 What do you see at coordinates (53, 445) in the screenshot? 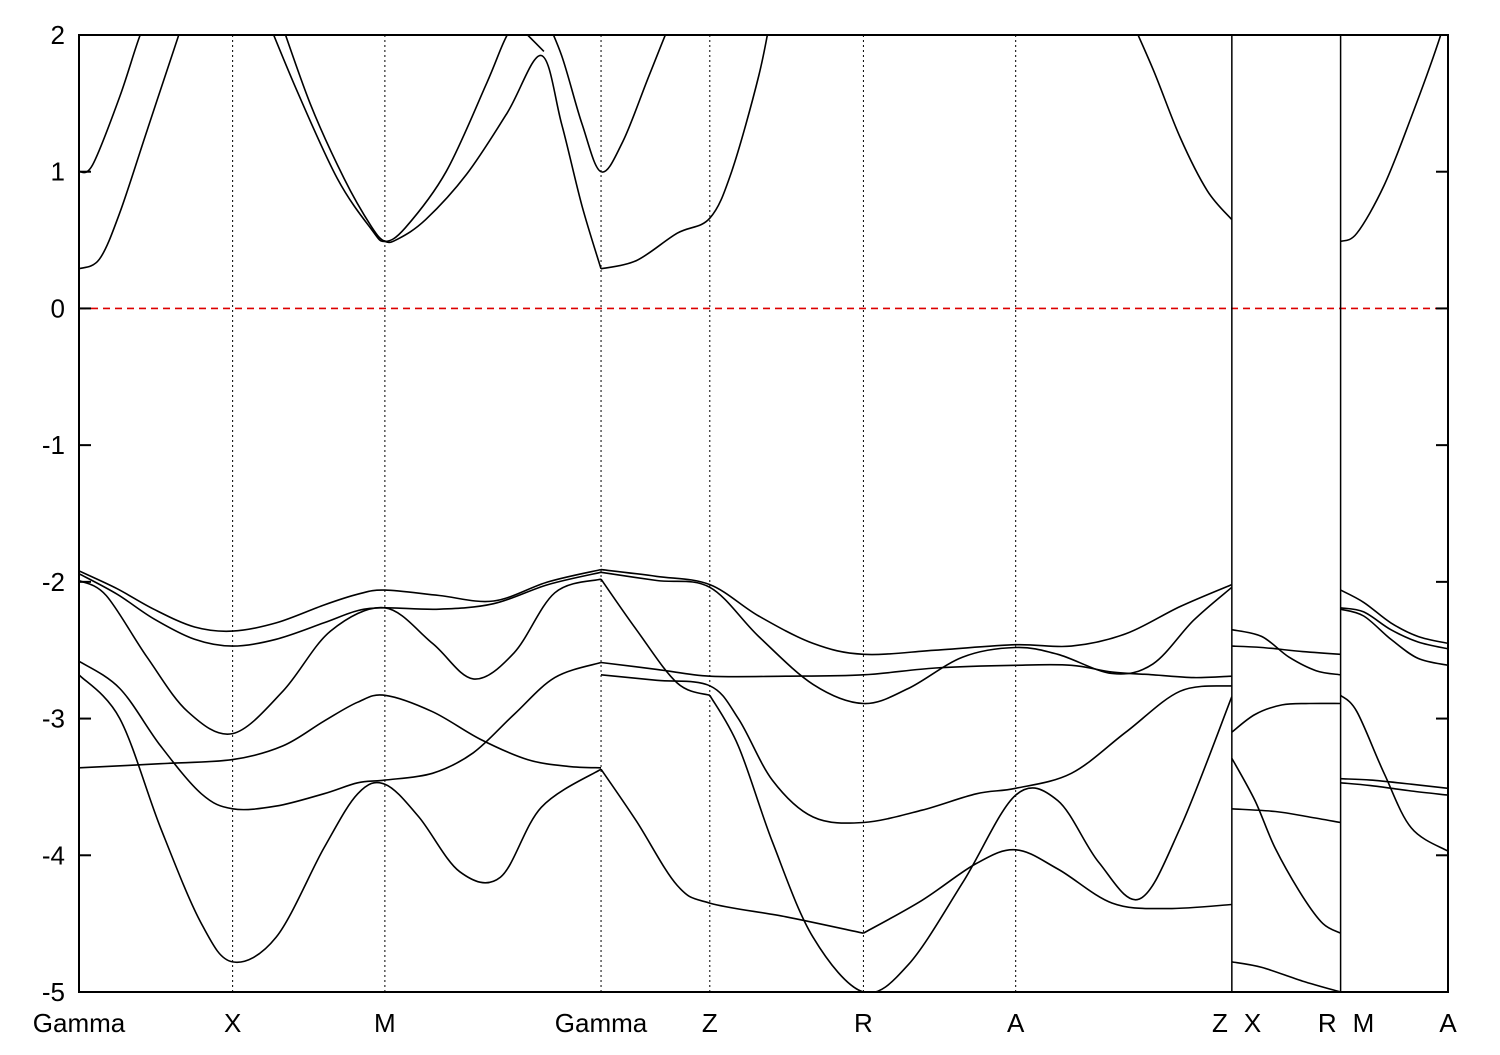
I see `y-tick-label: -1` at bounding box center [53, 445].